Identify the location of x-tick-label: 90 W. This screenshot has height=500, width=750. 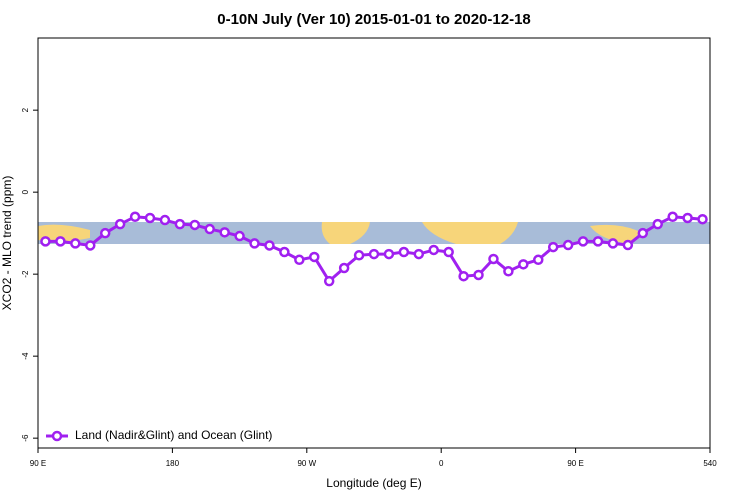
(306, 463).